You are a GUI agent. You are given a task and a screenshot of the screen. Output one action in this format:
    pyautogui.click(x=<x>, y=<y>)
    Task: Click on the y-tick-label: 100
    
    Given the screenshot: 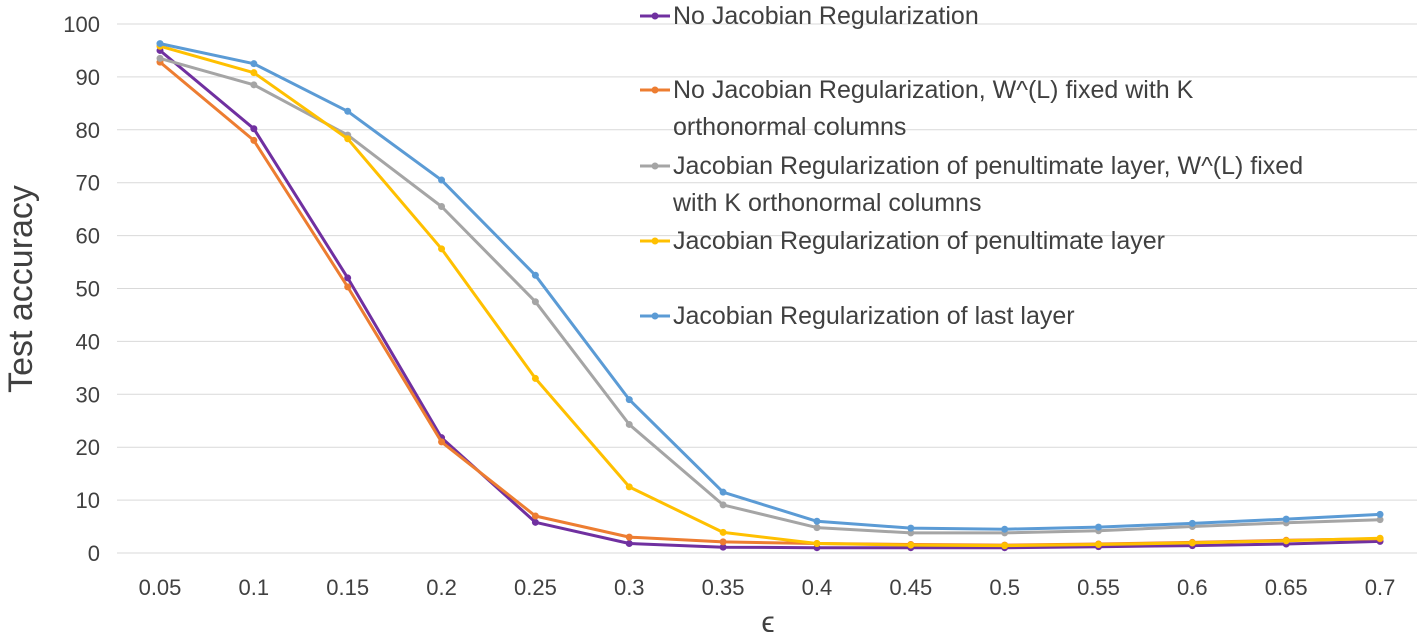 What is the action you would take?
    pyautogui.click(x=81, y=24)
    